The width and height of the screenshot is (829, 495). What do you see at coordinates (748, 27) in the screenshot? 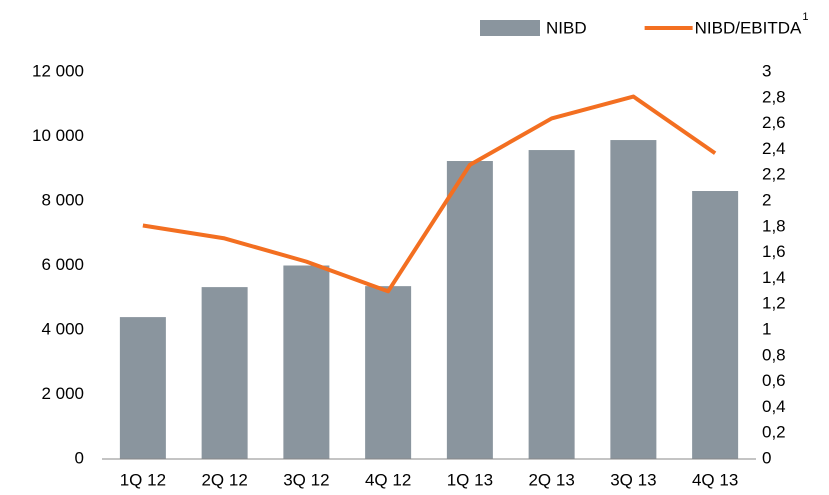
I see `legend-label: NIBD/EBITDA` at bounding box center [748, 27].